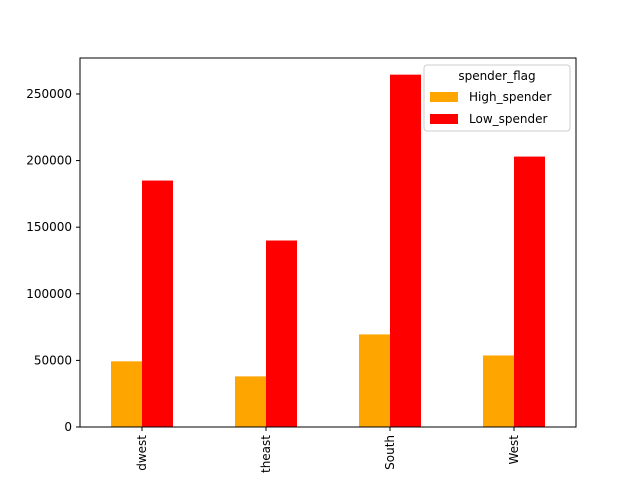  I want to click on legend: spender_flag High_spender Low_spender, so click(497, 98).